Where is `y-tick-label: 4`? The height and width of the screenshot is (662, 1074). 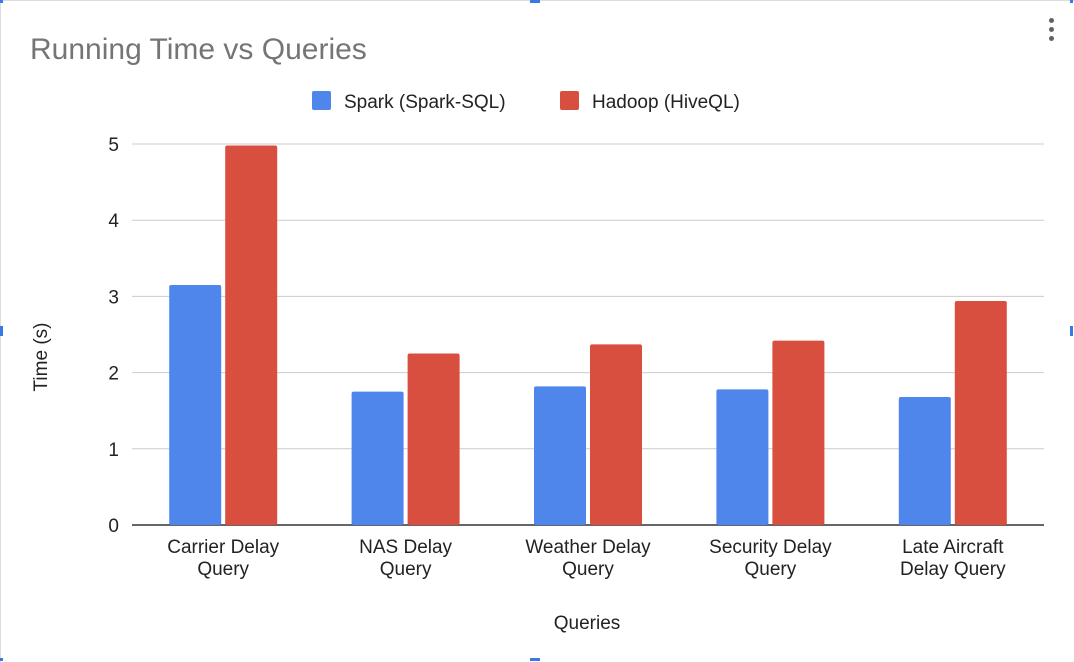 y-tick-label: 4 is located at coordinates (113, 221).